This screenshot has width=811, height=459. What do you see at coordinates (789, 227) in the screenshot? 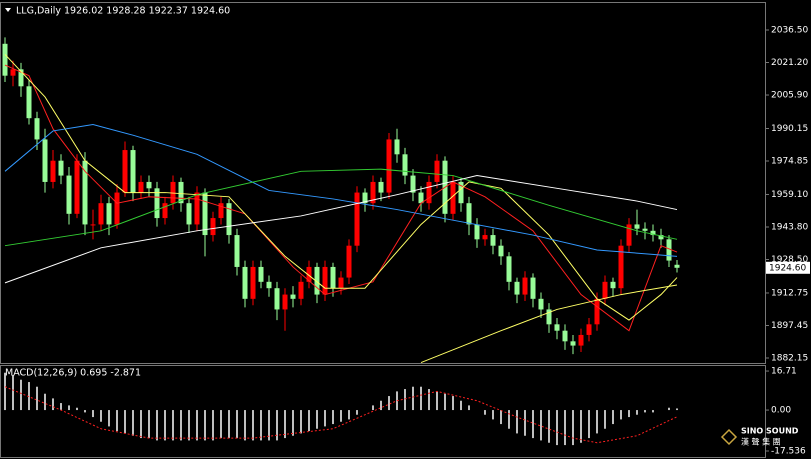
I see `y-tick-label: 1943.80` at bounding box center [789, 227].